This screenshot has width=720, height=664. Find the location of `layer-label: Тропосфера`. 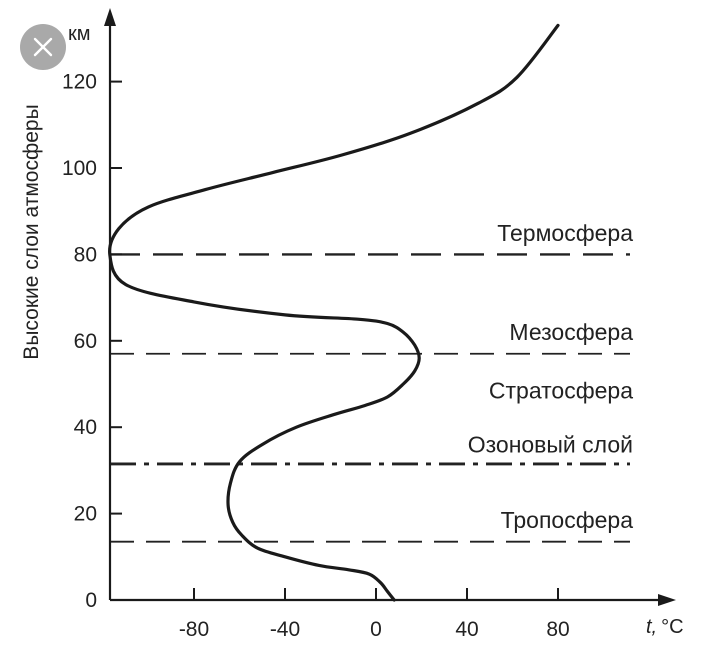

layer-label: Тропосфера is located at coordinates (567, 520).